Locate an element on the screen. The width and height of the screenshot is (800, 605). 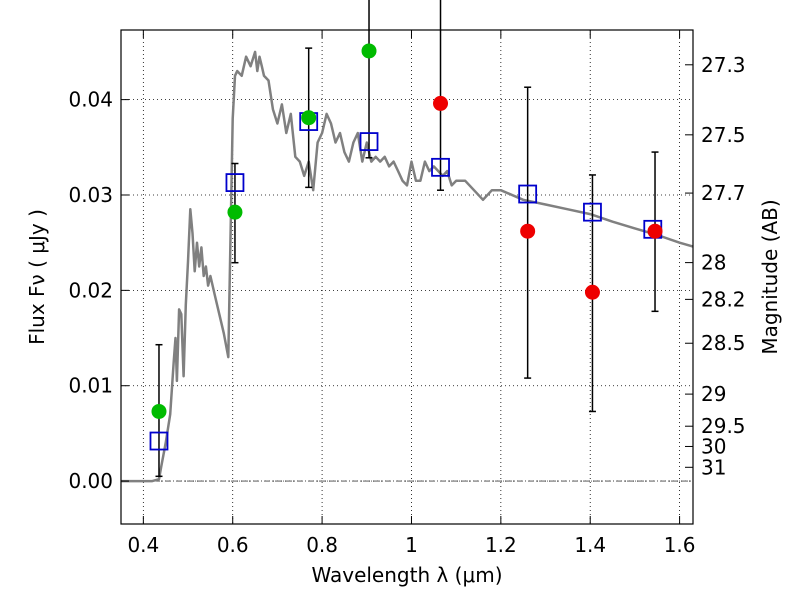
right-axis-tick-label: 28 is located at coordinates (713, 263).